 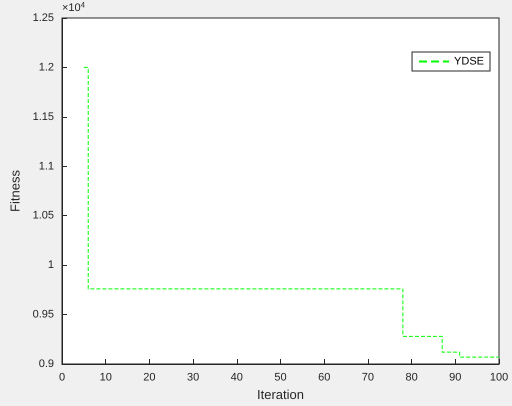 I want to click on legend-label: YDSE, so click(x=469, y=62).